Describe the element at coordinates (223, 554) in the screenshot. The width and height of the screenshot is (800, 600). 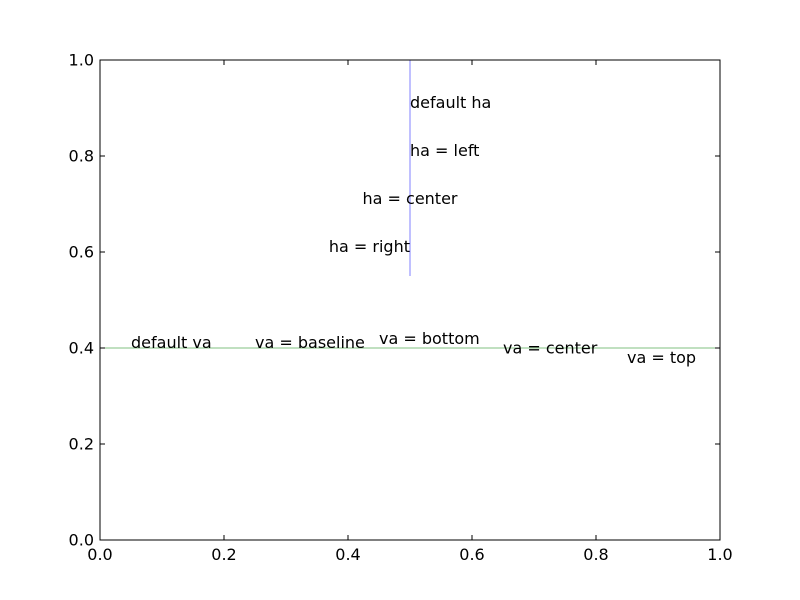
I see `x-tick-label: 0.2` at that location.